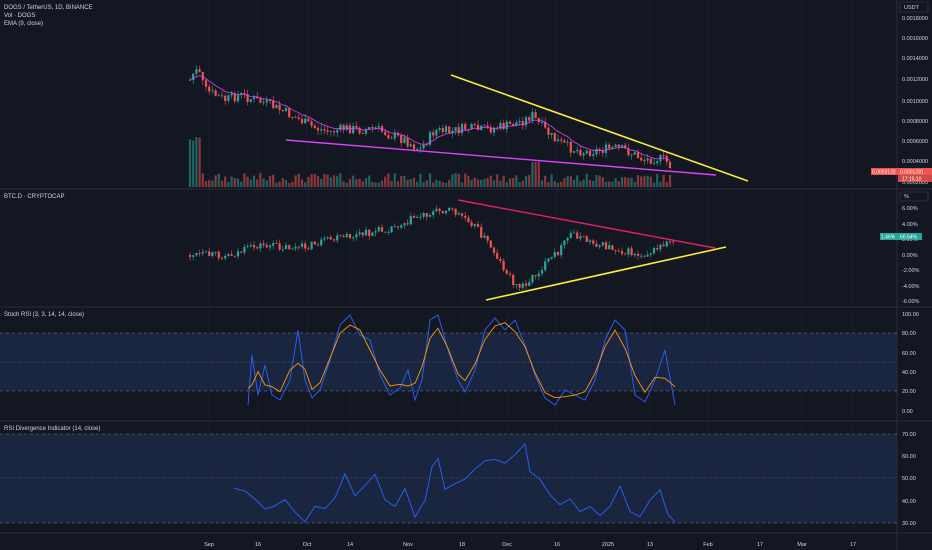  What do you see at coordinates (914, 196) in the screenshot?
I see `percent-badge` at bounding box center [914, 196].